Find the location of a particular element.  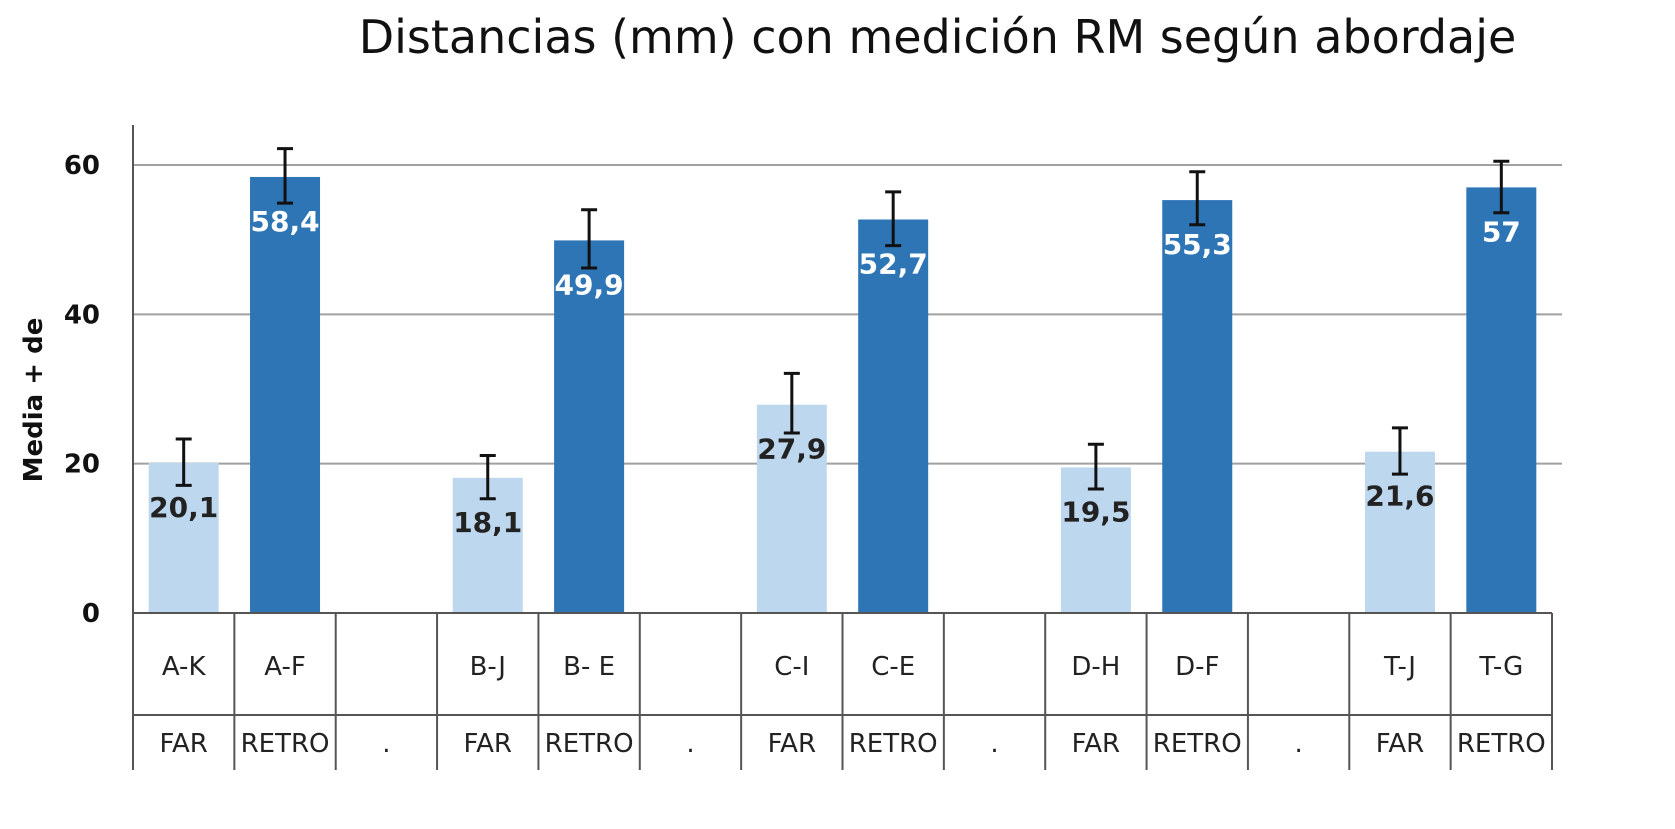

y-tick-label: 40 is located at coordinates (82, 315).